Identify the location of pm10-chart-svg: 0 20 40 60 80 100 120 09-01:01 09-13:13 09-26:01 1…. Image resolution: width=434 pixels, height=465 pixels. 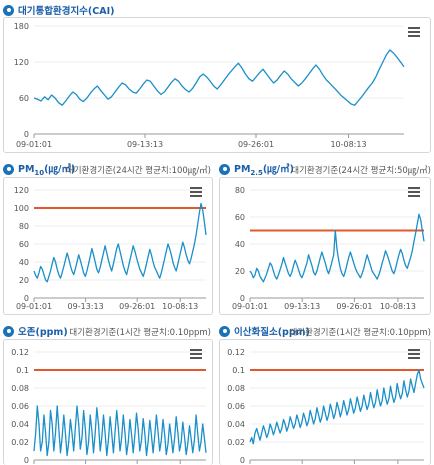
(110, 248).